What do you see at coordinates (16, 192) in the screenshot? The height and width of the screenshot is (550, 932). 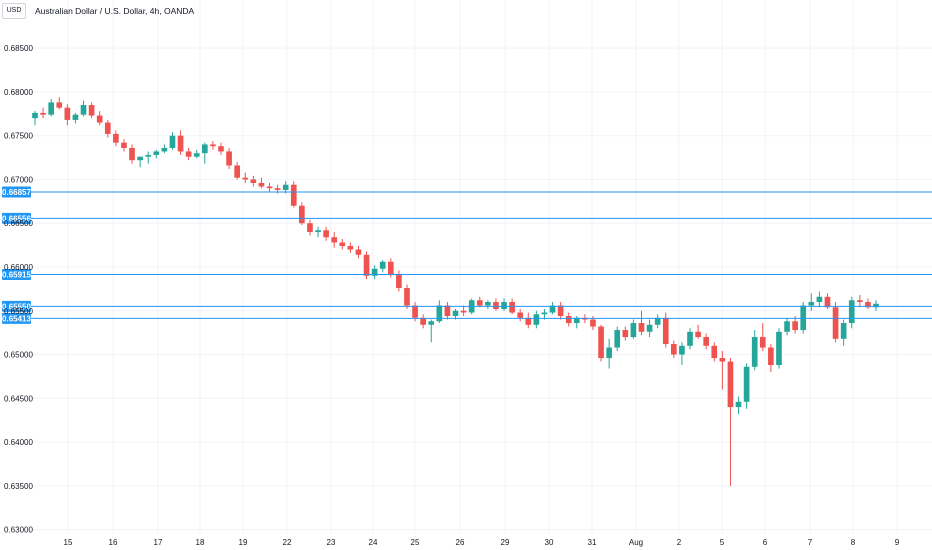 I see `price-level-badge` at bounding box center [16, 192].